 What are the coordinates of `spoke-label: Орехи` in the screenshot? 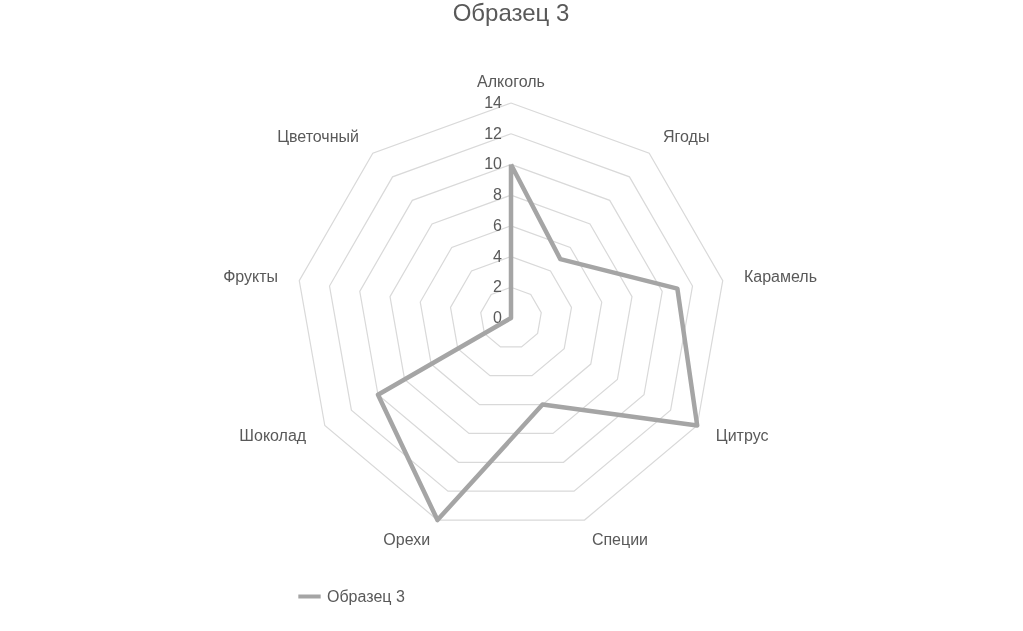 It's located at (407, 540).